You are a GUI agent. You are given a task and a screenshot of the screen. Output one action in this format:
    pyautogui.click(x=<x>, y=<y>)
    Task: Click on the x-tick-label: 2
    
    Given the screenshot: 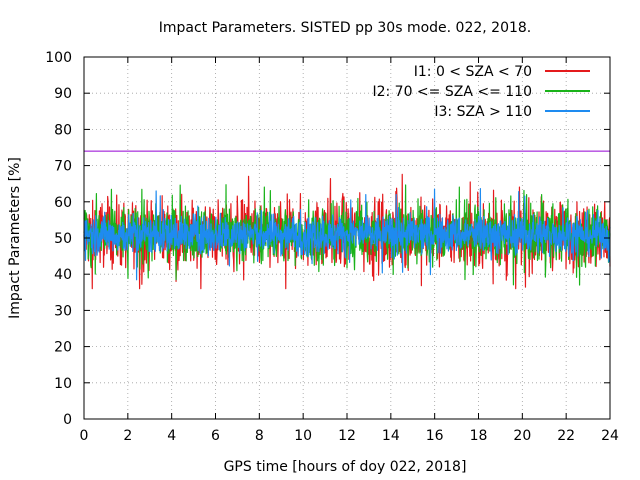 What is the action you would take?
    pyautogui.click(x=127, y=436)
    